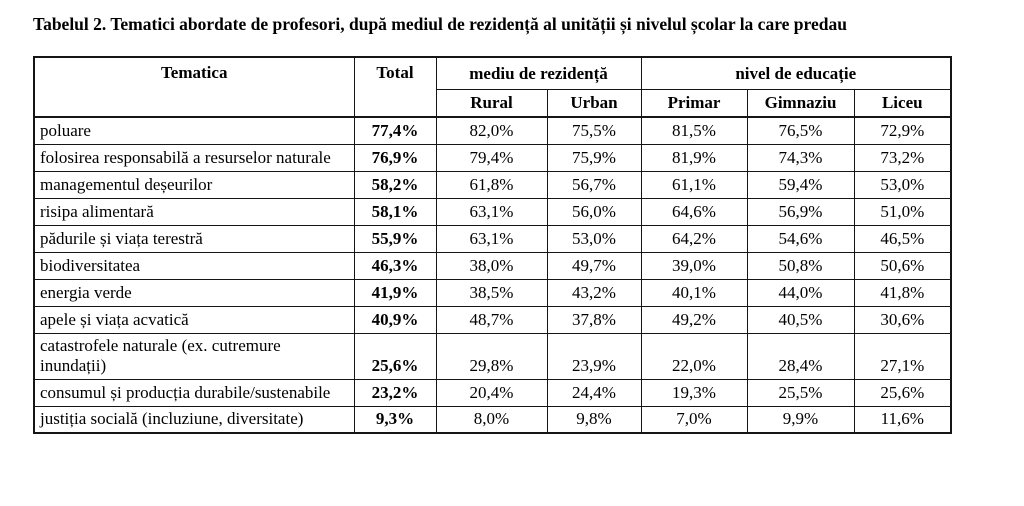  I want to click on gimnaziu-value: 54,6%, so click(800, 238).